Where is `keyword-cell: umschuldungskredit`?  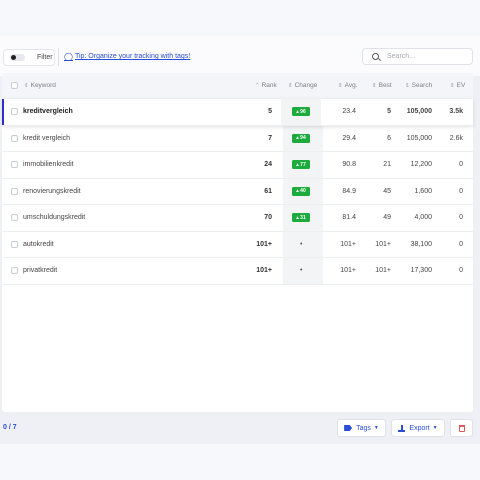
keyword-cell: umschuldungskredit is located at coordinates (54, 217).